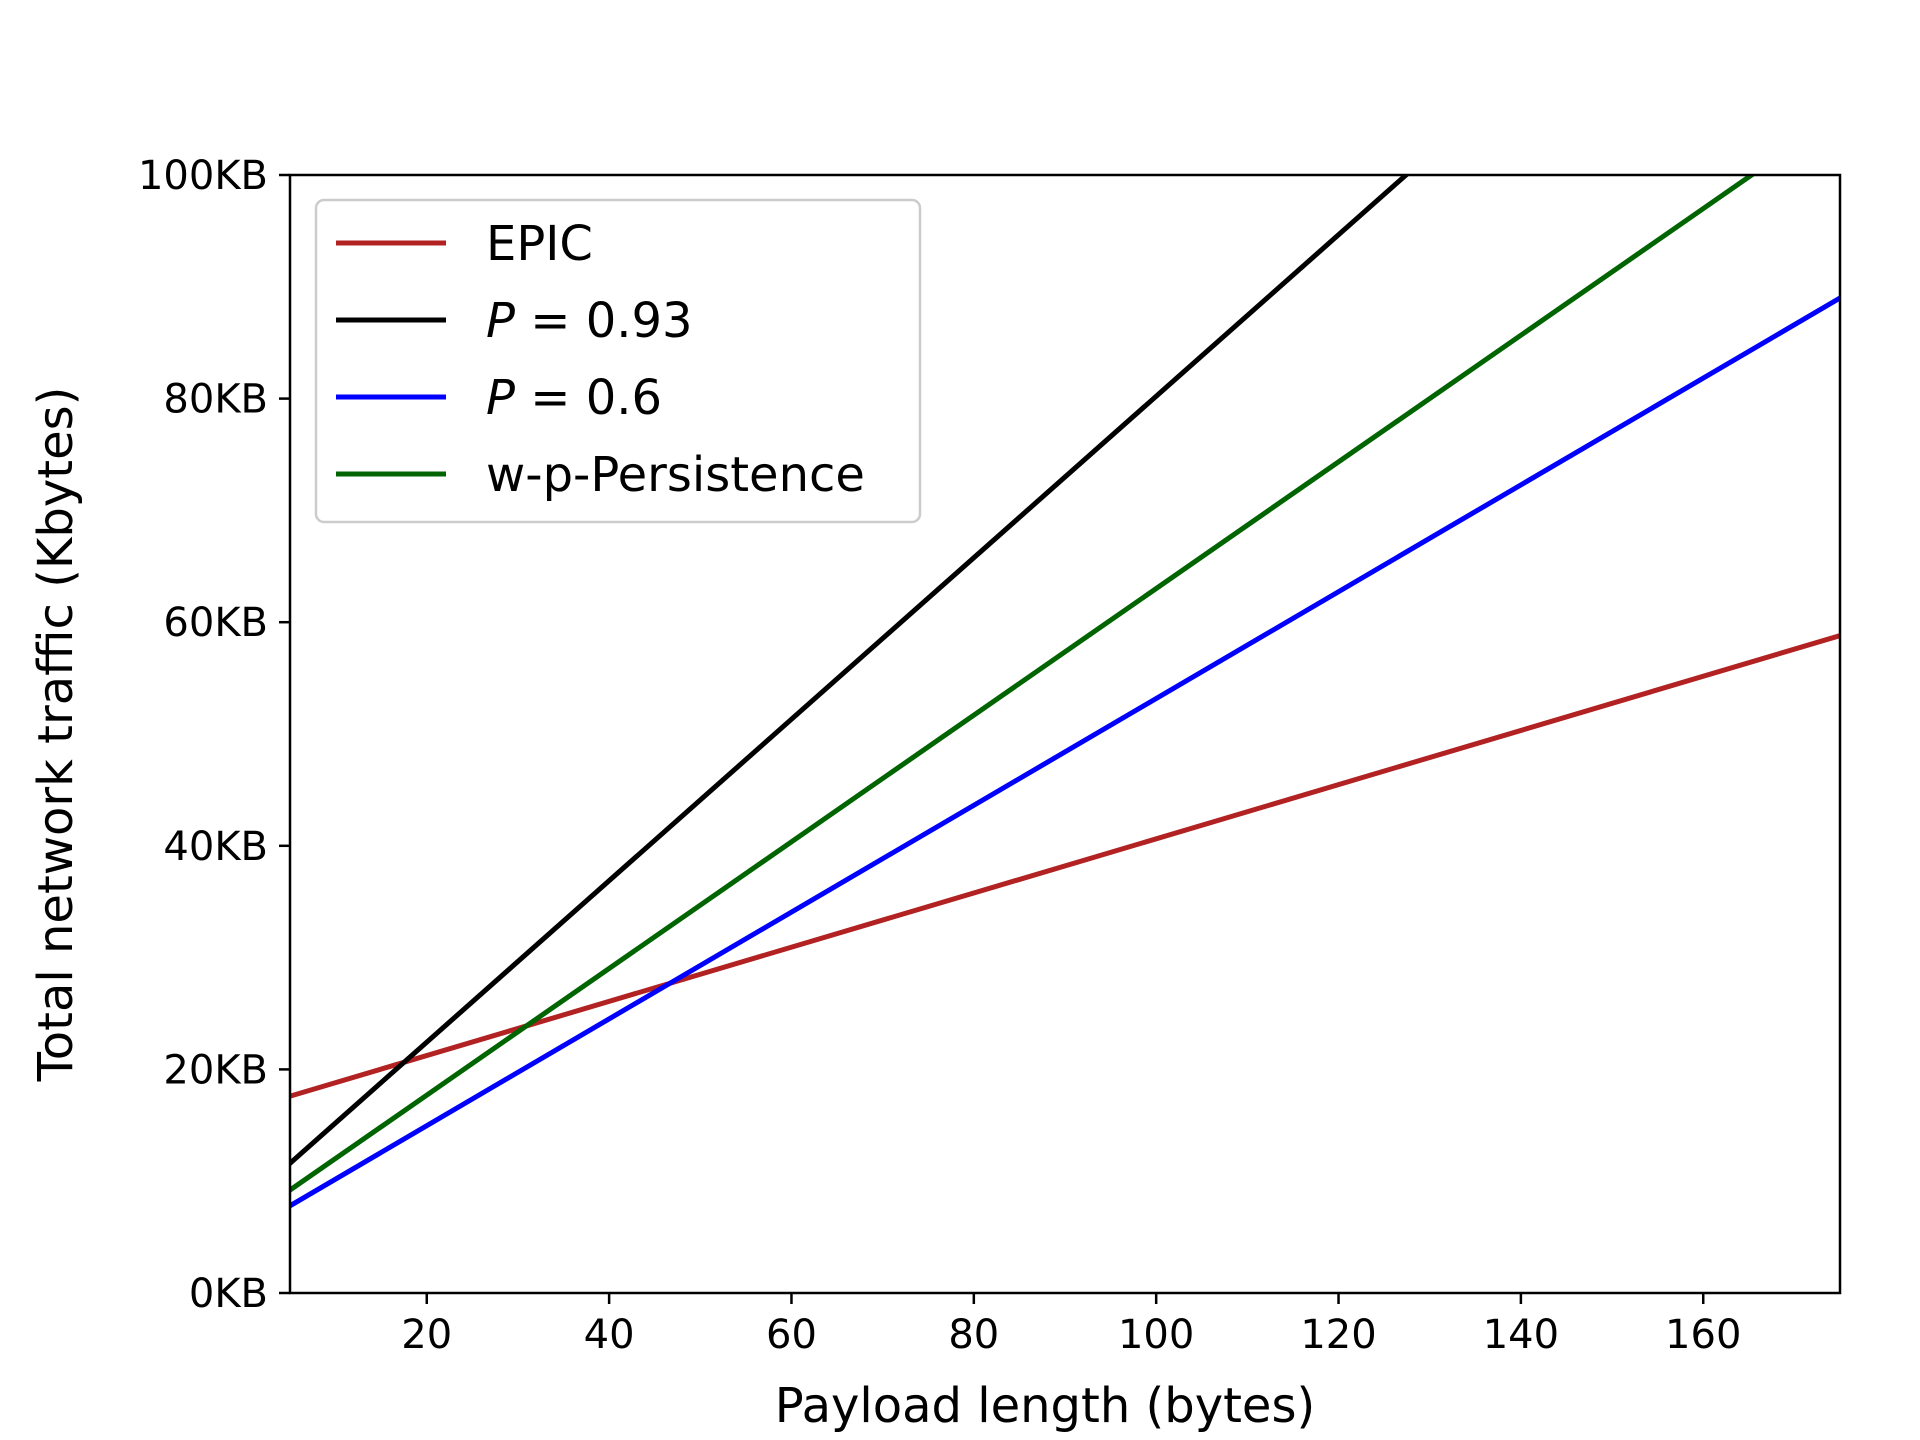 The width and height of the screenshot is (1920, 1440). Describe the element at coordinates (588, 398) in the screenshot. I see `legend-value: = 0.6` at that location.